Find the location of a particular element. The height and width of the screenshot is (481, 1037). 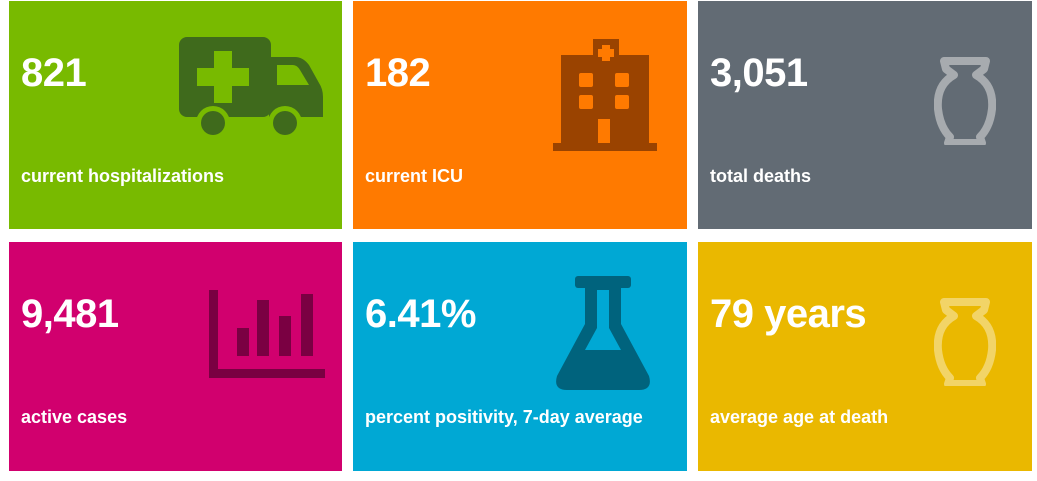

stat-value: 3,051 is located at coordinates (759, 73).